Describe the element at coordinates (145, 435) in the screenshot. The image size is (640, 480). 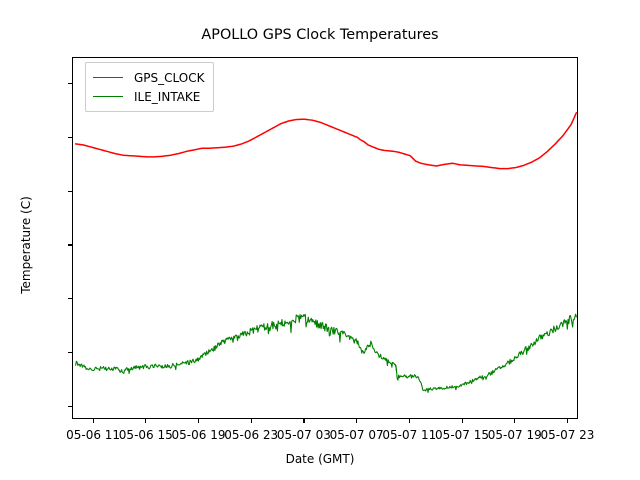
I see `x-tick-label: 05-06 15` at that location.